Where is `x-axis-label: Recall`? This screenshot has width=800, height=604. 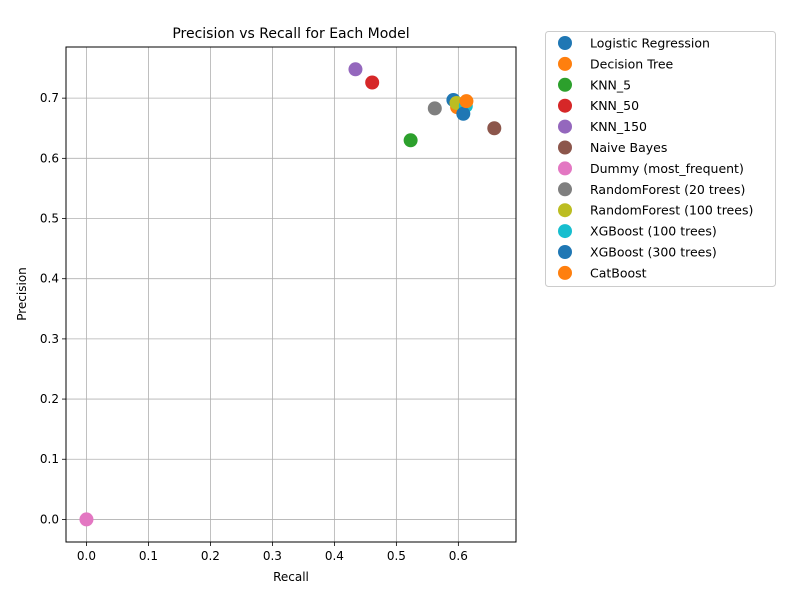
x-axis-label: Recall is located at coordinates (291, 577).